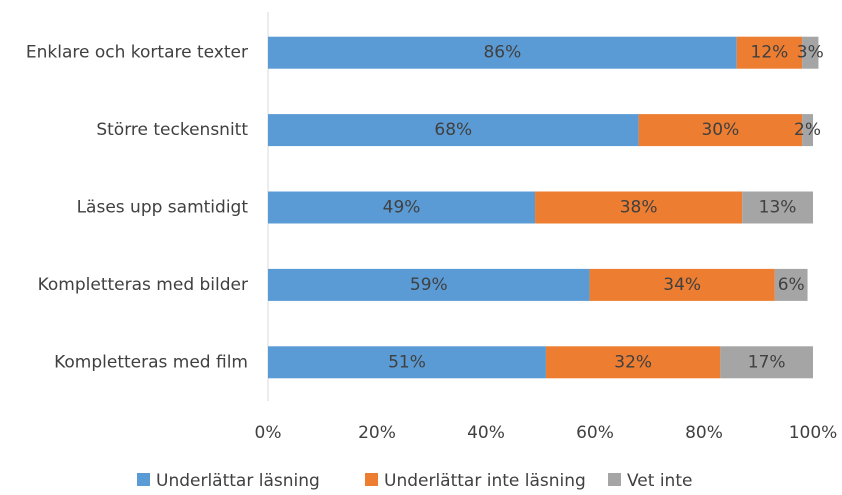 The image size is (842, 495). Describe the element at coordinates (143, 285) in the screenshot. I see `y-tick-label: Kompletteras med bilder` at that location.